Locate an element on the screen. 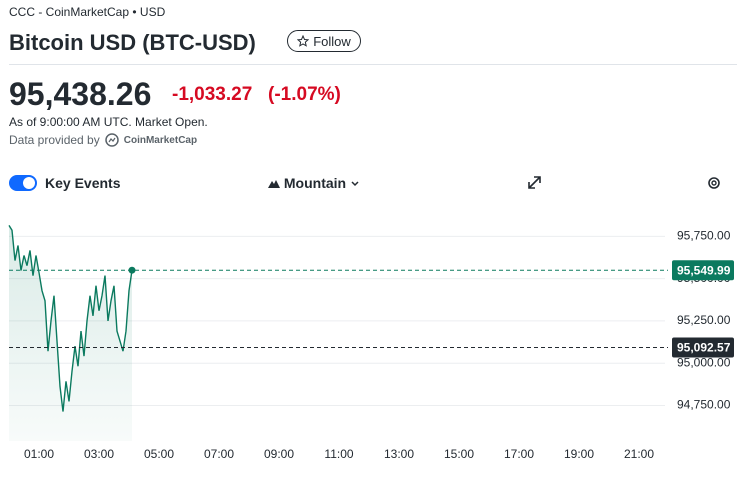 This screenshot has height=477, width=749. chevron-icon is located at coordinates (355, 184).